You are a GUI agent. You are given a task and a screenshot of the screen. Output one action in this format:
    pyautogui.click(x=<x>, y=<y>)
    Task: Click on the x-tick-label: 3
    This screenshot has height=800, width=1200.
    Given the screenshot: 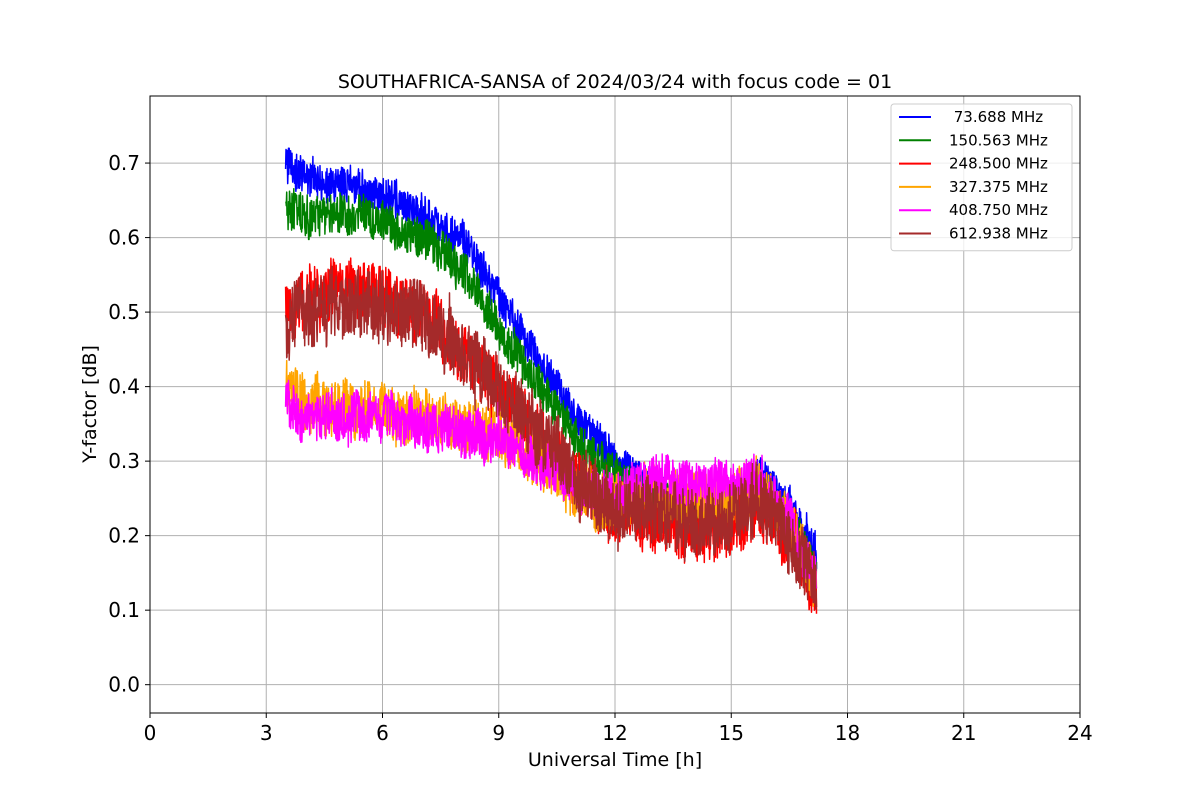 What is the action you would take?
    pyautogui.click(x=266, y=733)
    